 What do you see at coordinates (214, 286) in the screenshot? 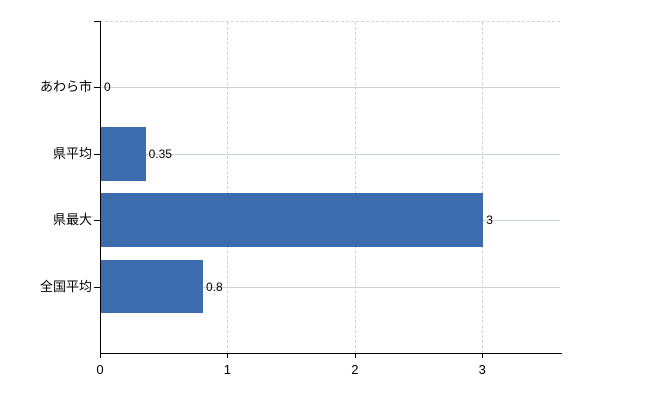
I see `bar-value-label: 0.8` at bounding box center [214, 286].